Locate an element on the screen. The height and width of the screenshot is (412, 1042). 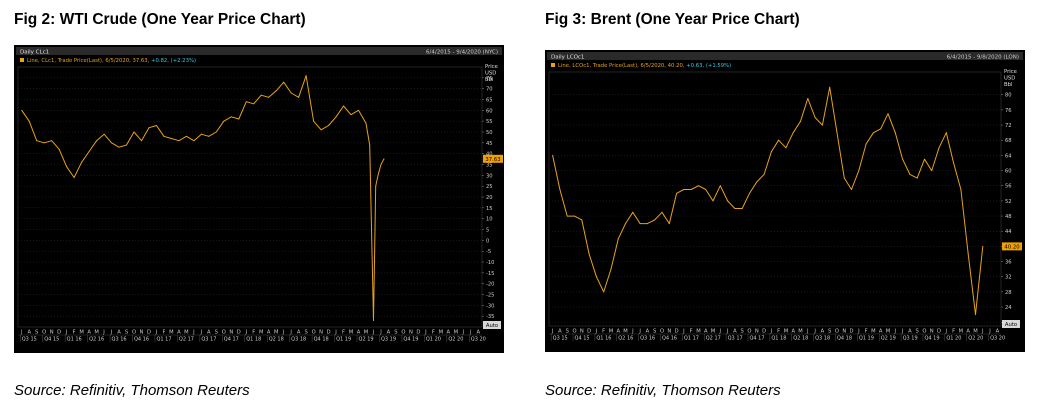
y-tick-label: 76 is located at coordinates (1008, 111).